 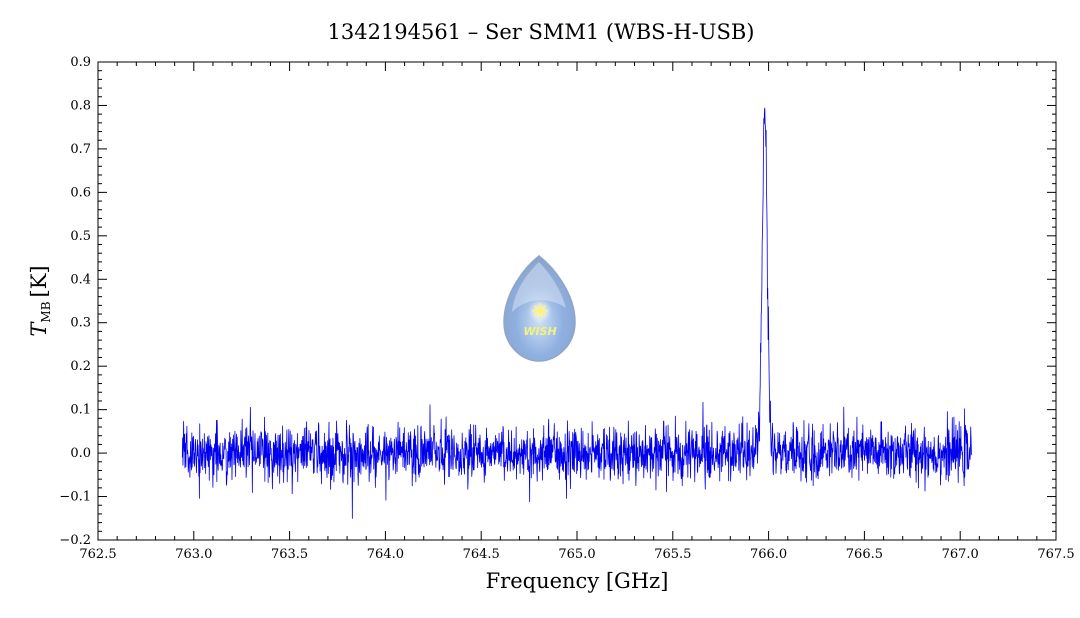 What do you see at coordinates (576, 554) in the screenshot?
I see `x-tick-label: 765.0` at bounding box center [576, 554].